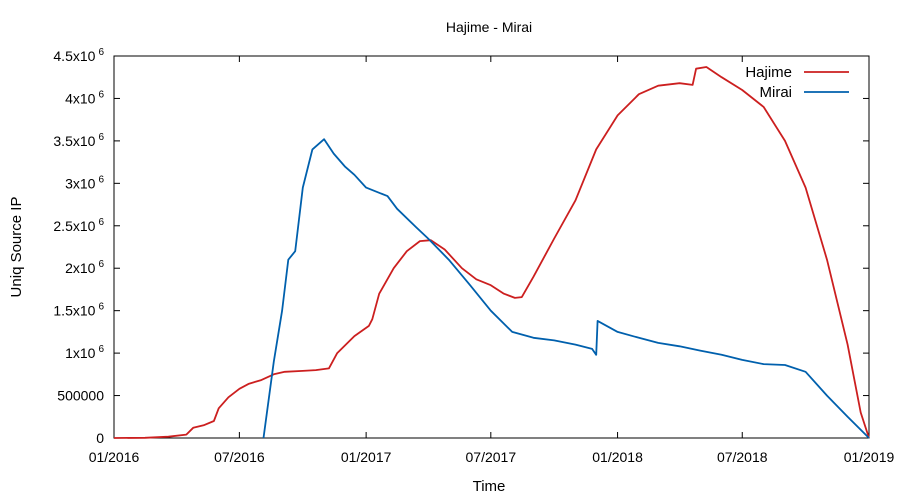  What do you see at coordinates (80, 396) in the screenshot?
I see `y-tick-label: 500000` at bounding box center [80, 396].